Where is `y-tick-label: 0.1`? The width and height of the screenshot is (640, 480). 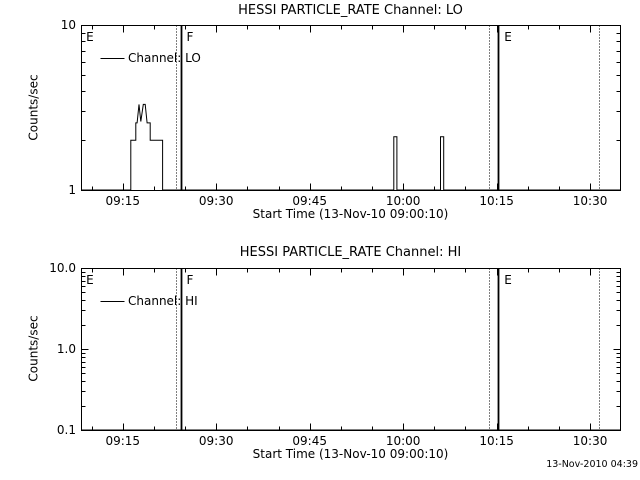 y-tick-label: 0.1 is located at coordinates (66, 430).